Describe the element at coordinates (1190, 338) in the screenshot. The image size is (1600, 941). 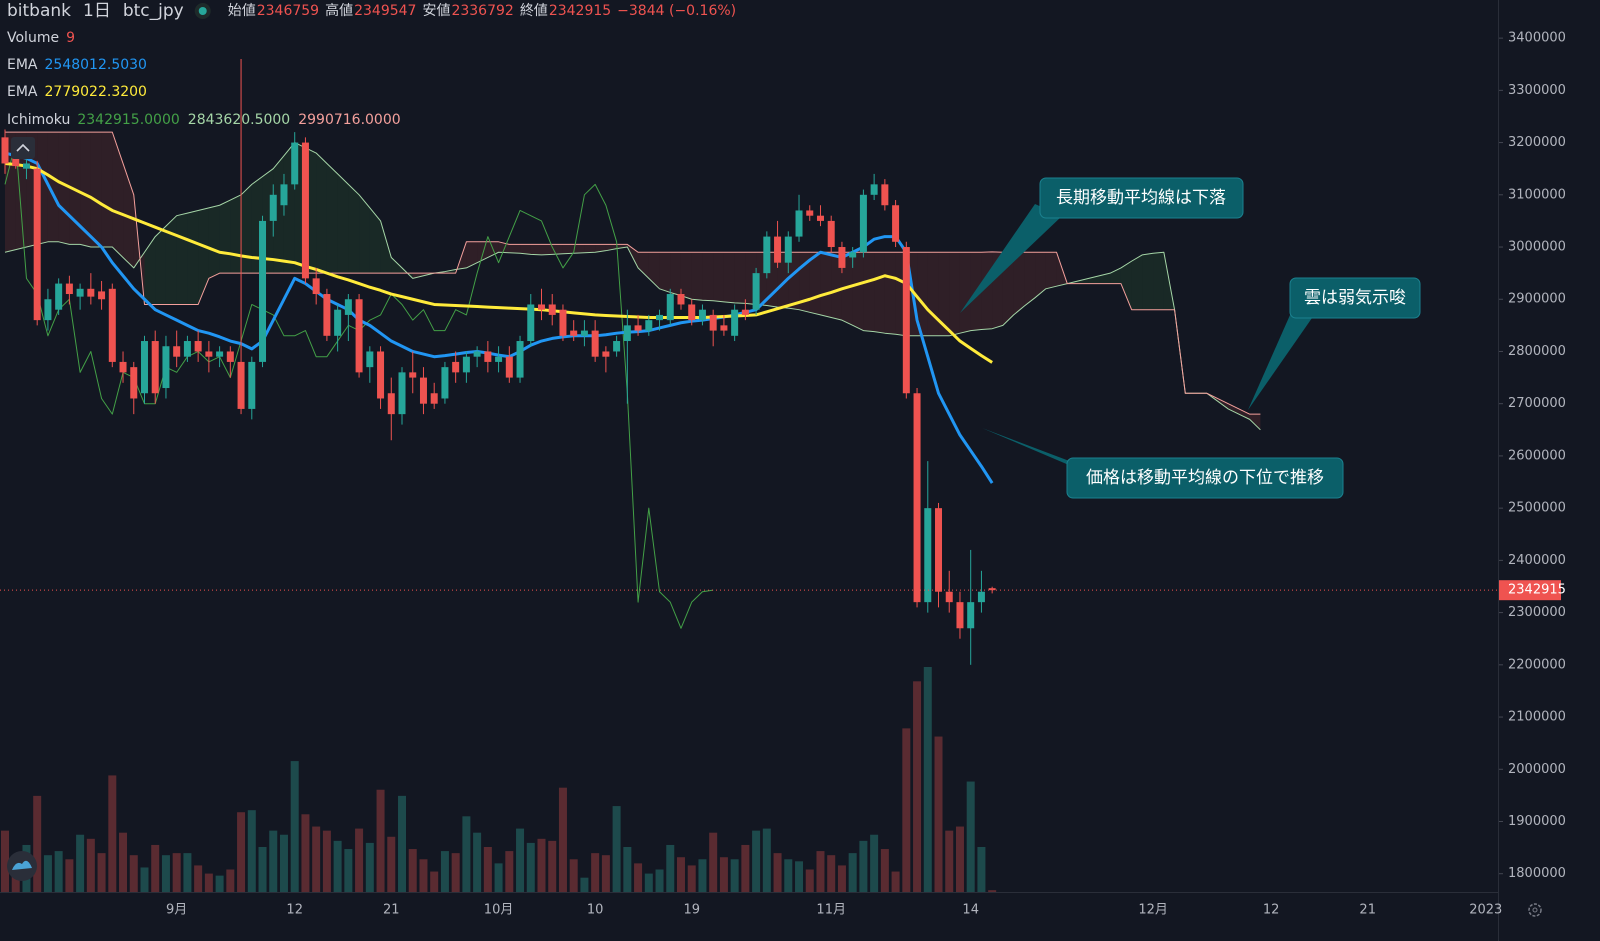
I see `annotations: 長期移動平均線は下落 雲は弱気示唆 価格は移動平均線の下位で推移` at that location.